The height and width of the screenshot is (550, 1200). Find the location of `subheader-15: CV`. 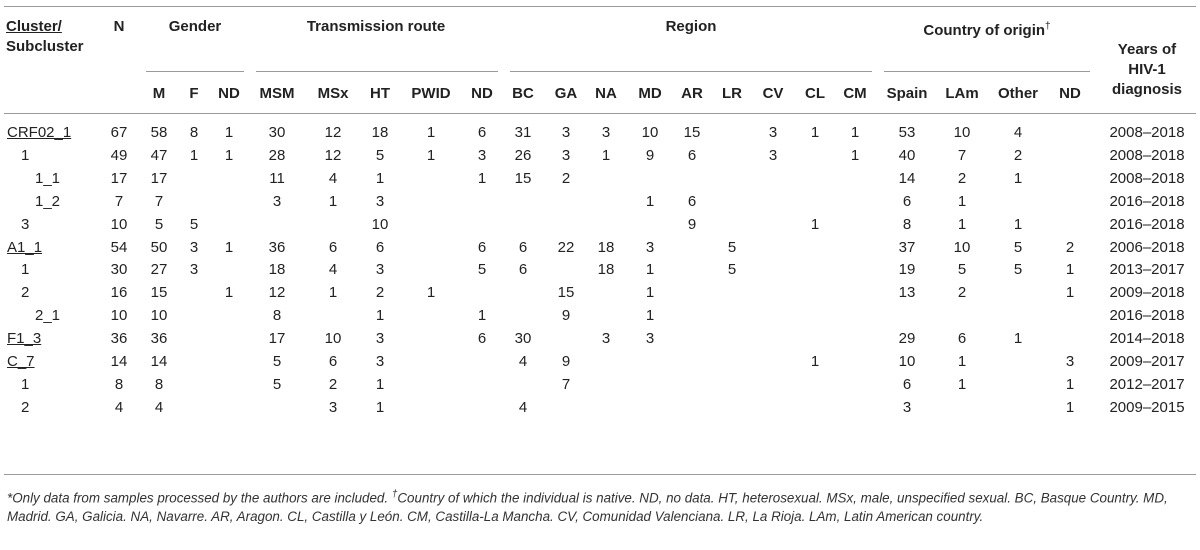

subheader-15: CV is located at coordinates (773, 93).